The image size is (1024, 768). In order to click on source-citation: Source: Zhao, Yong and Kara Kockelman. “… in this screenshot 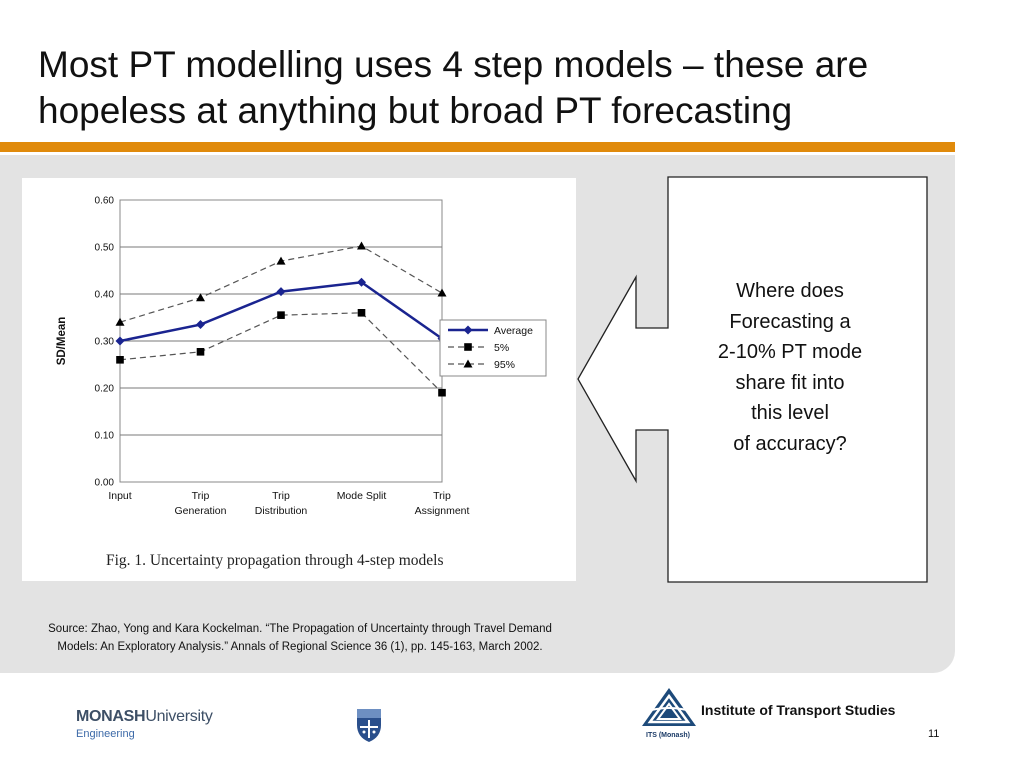, I will do `click(300, 638)`.